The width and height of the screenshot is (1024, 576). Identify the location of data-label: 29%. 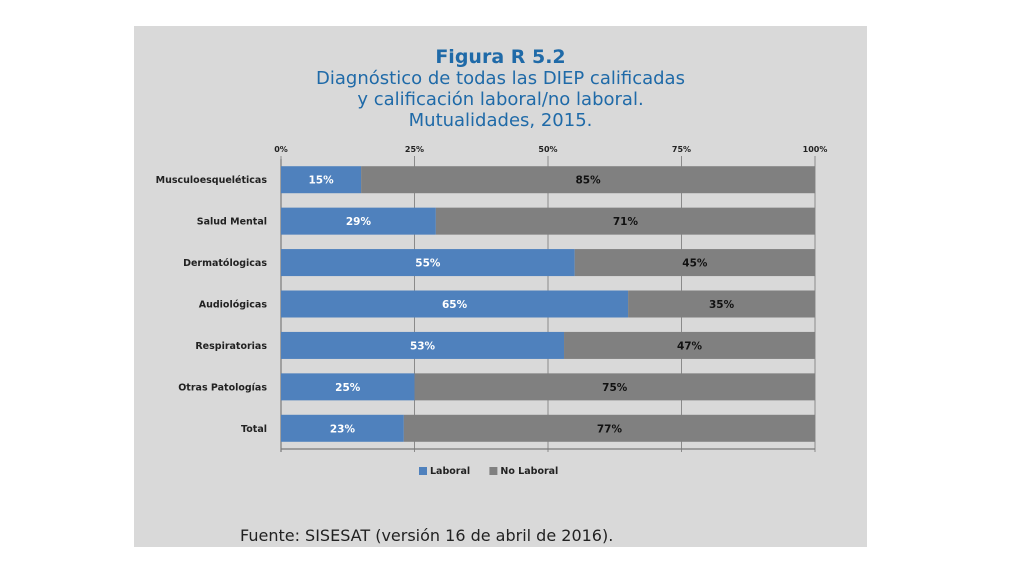
(359, 222).